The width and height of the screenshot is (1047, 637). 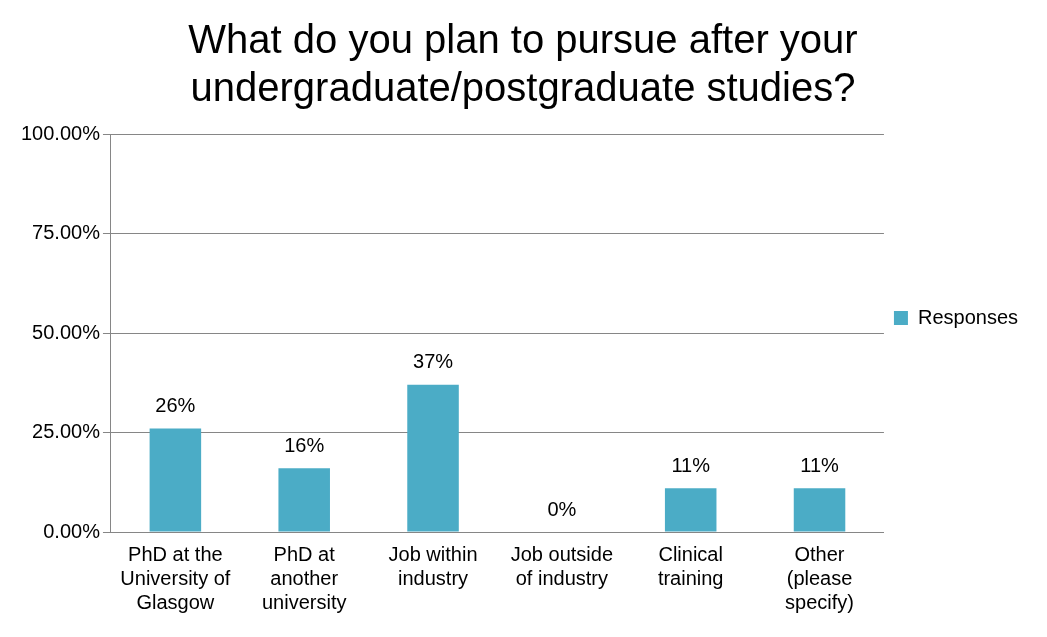 I want to click on x-tick-label: Job outside of industry, so click(x=562, y=565).